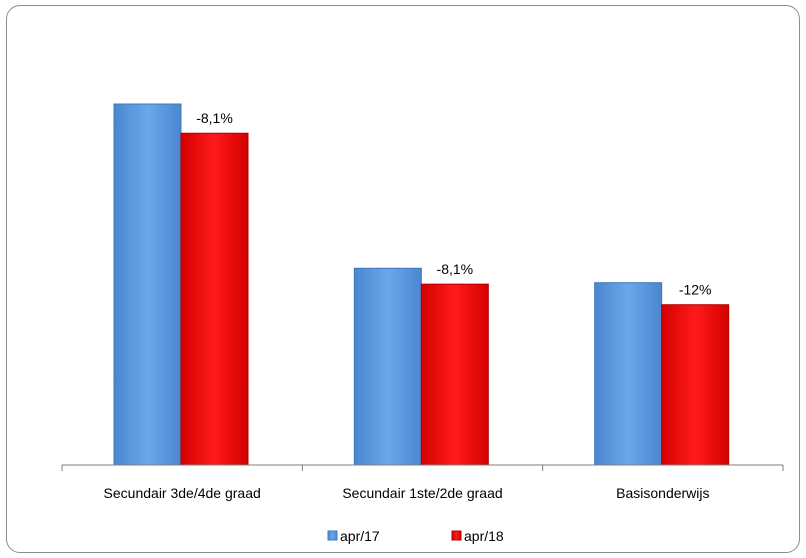  What do you see at coordinates (662, 493) in the screenshot?
I see `category-label: Basisonderwijs` at bounding box center [662, 493].